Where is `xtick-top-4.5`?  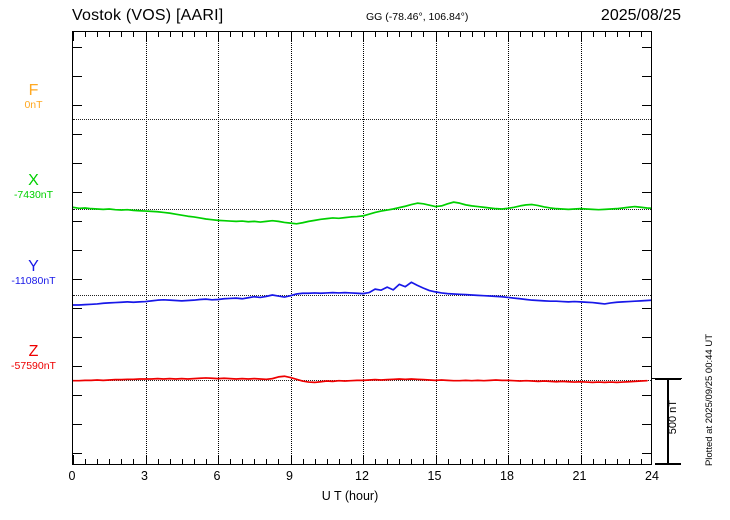
xtick-top-4.5 is located at coordinates (182, 34).